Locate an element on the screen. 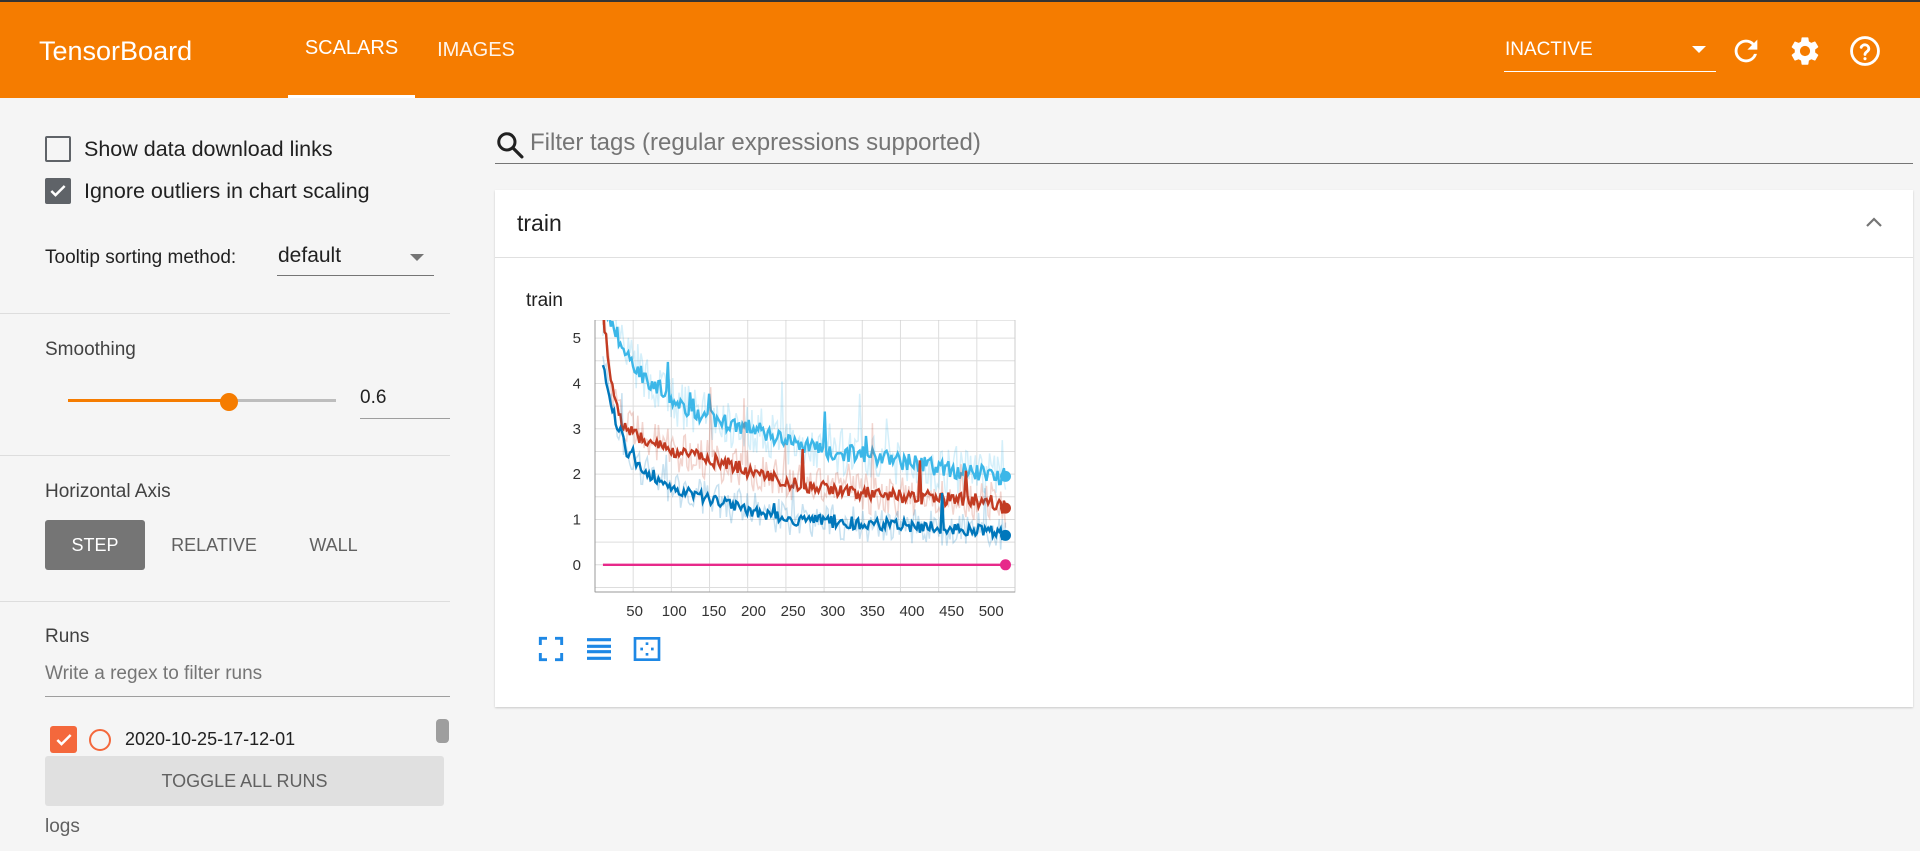 This screenshot has height=851, width=1920. ignore-outliers-checkbox: Ignore outliers in chart scaling is located at coordinates (207, 191).